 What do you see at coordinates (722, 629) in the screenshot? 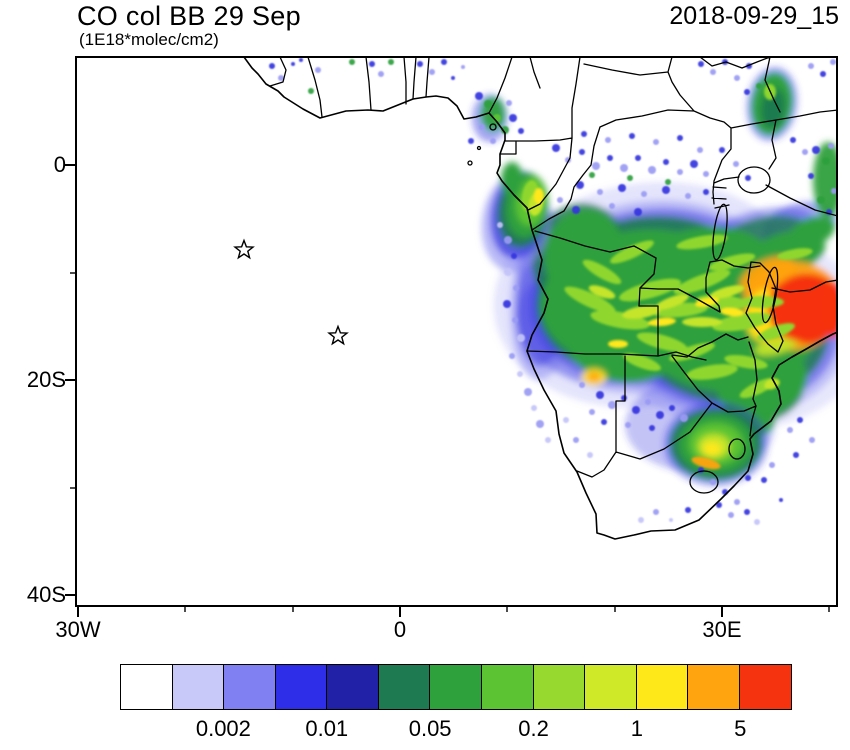
I see `x-axis-label: 30E` at bounding box center [722, 629].